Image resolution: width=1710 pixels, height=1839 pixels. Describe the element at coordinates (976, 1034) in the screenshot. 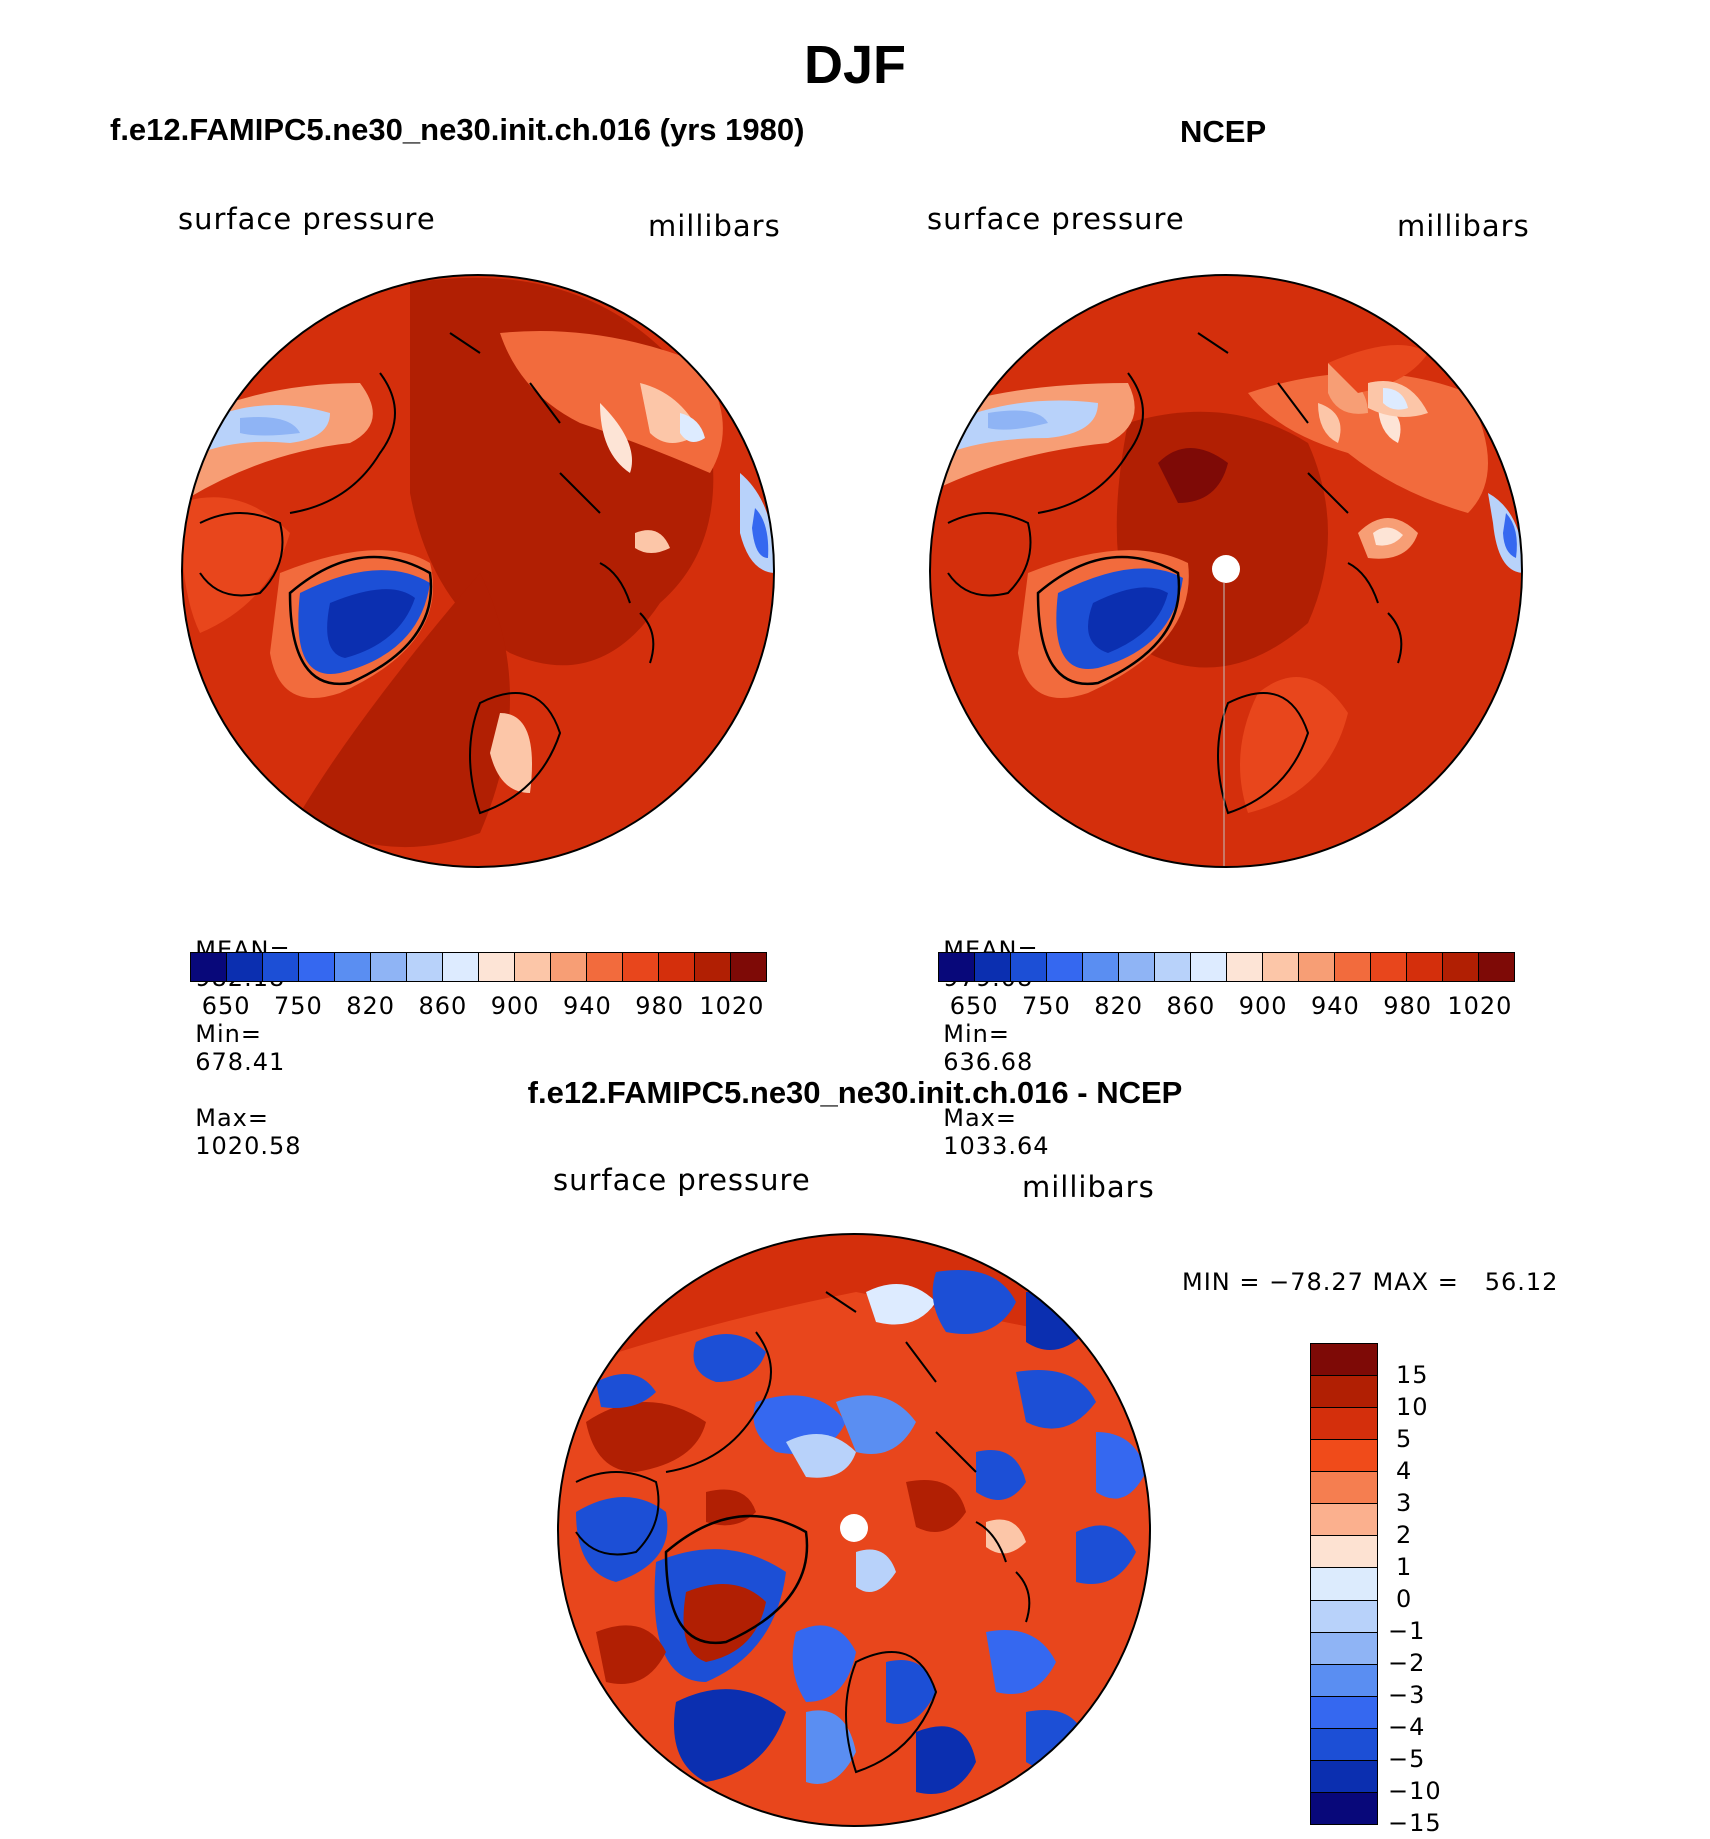

I see `panel-2-min-label: Min=` at that location.